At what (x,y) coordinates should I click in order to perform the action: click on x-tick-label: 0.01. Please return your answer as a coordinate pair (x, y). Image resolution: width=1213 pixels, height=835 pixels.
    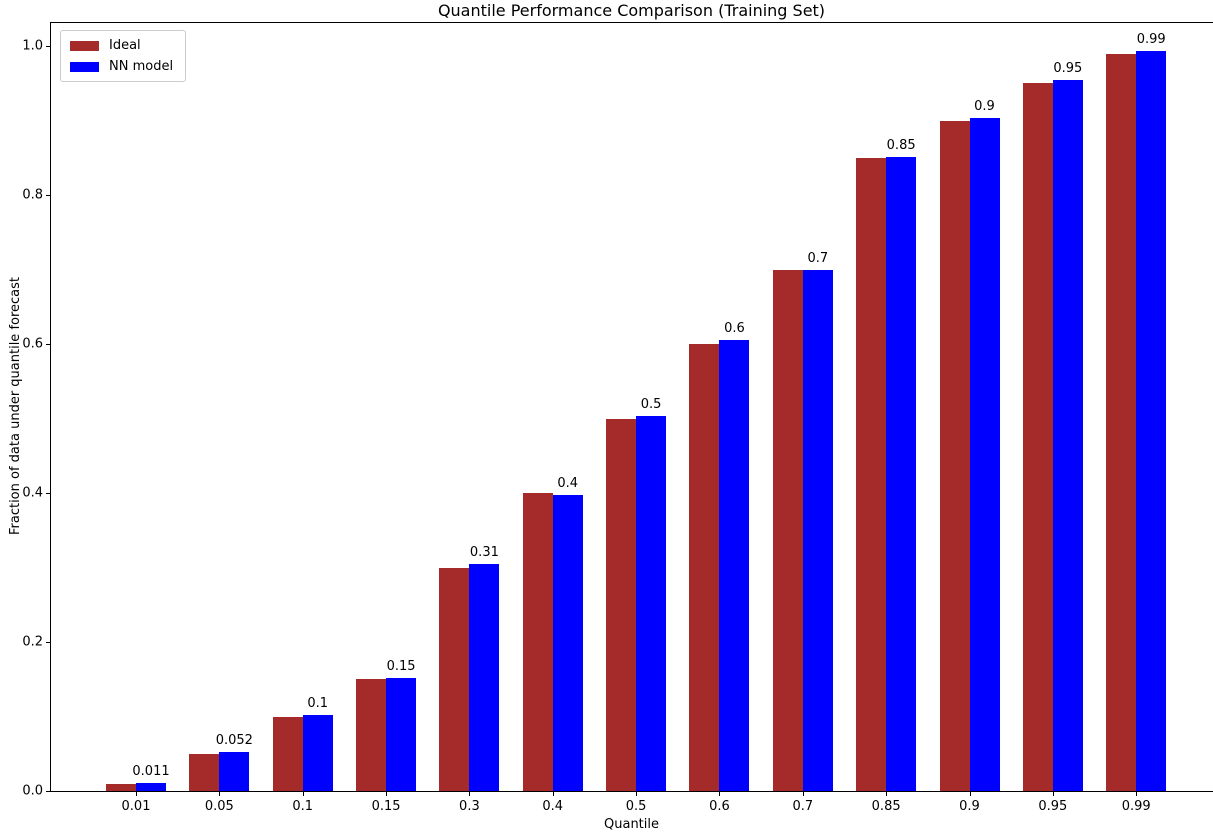
    Looking at the image, I should click on (136, 806).